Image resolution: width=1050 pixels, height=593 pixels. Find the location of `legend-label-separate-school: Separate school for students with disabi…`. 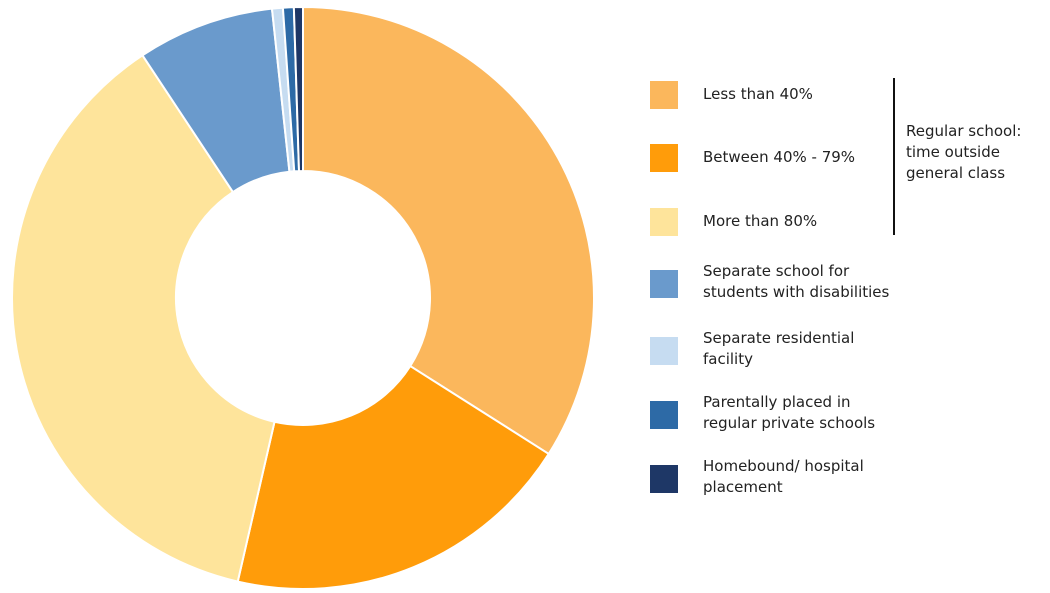

legend-label-separate-school: Separate school for students with disabi… is located at coordinates (796, 281).